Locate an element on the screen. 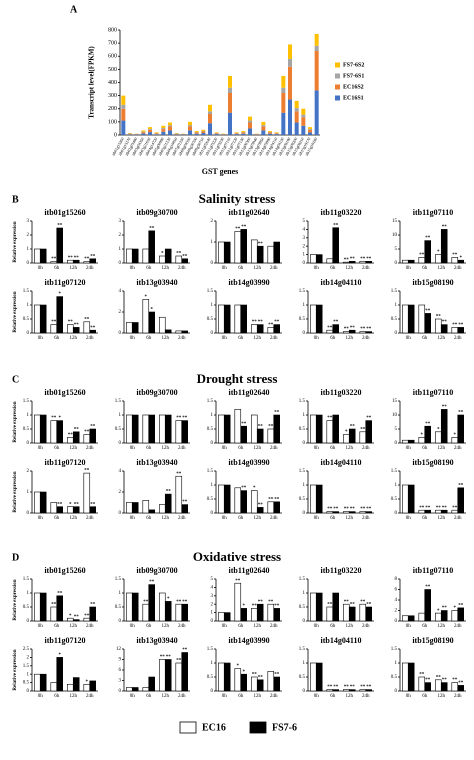  y-tick-label: 8 is located at coordinates (396, 579).